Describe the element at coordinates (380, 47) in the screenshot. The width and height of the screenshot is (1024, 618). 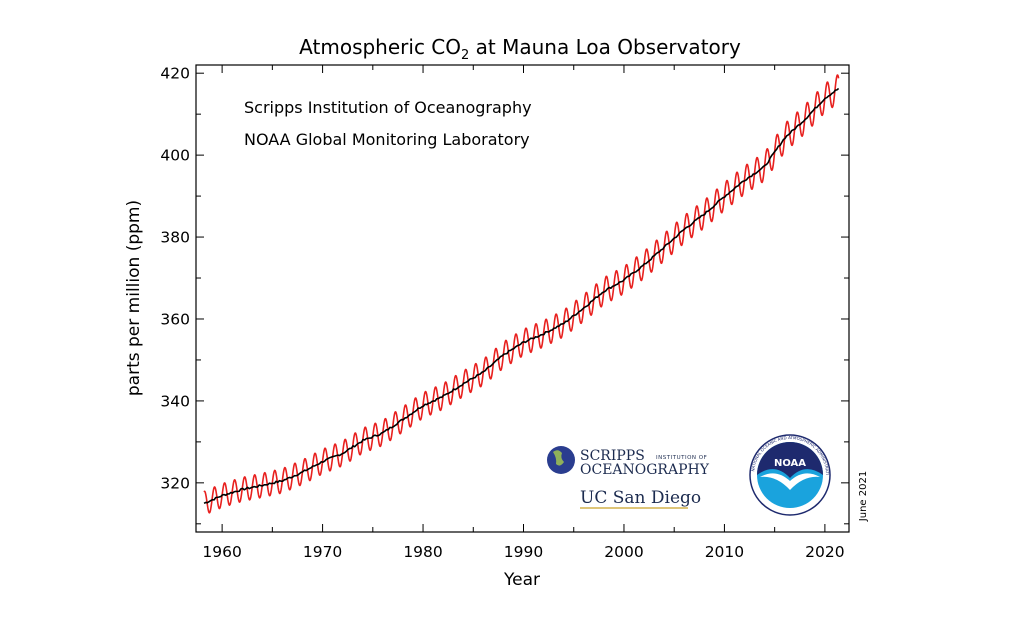
I see `chart-title-main: Atmospheric CO` at that location.